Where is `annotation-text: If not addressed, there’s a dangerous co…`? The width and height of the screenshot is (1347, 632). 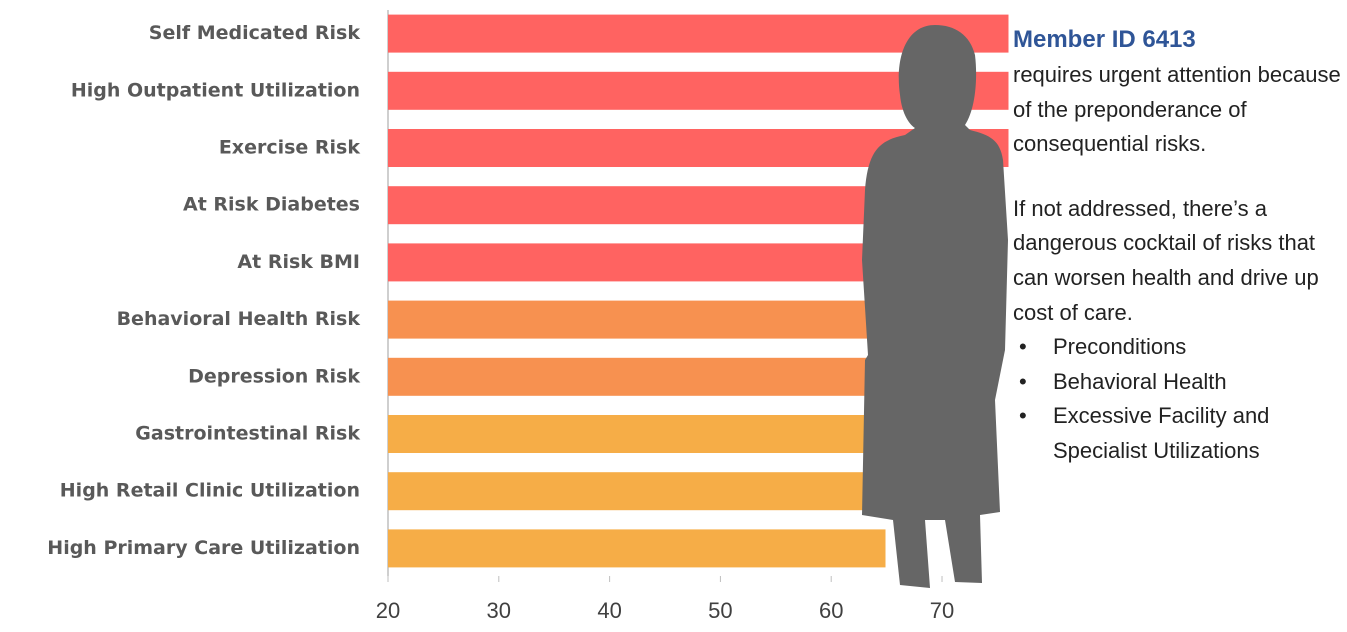
annotation-text: If not addressed, there’s a dangerous co… is located at coordinates (1166, 260).